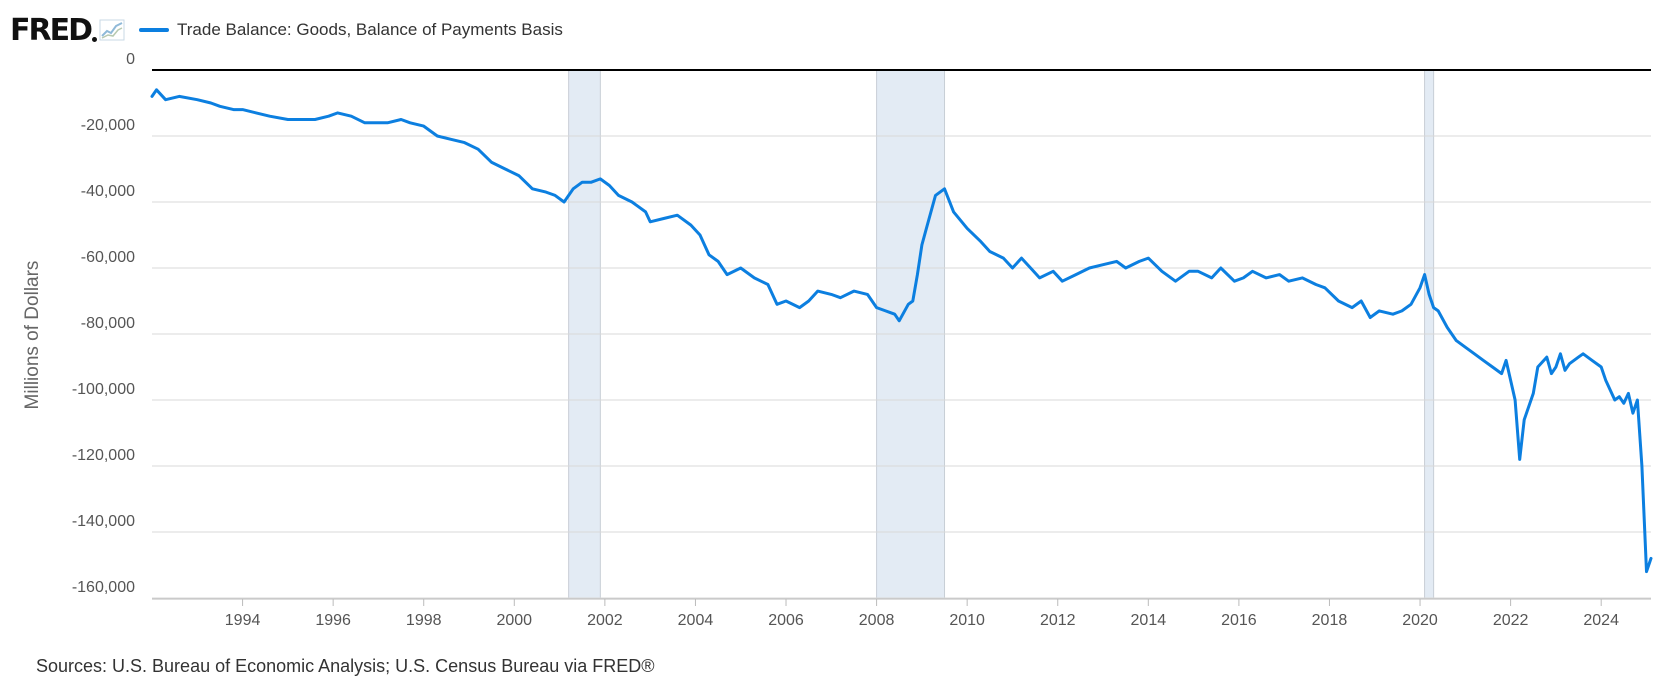 Image resolution: width=1653 pixels, height=700 pixels. Describe the element at coordinates (1239, 620) in the screenshot. I see `x-tick-label: 2016` at that location.